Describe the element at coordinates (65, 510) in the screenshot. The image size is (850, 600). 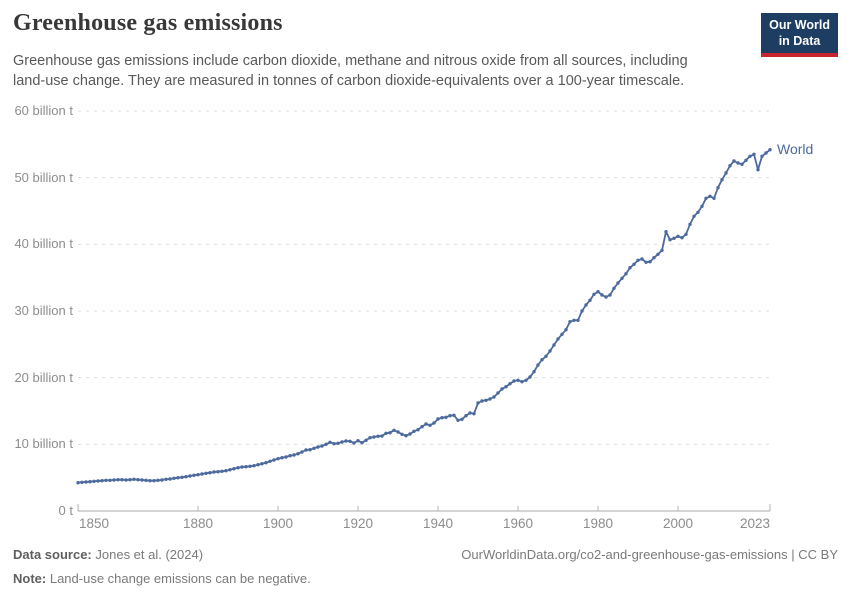
I see `y-tick-label: 0 t` at that location.